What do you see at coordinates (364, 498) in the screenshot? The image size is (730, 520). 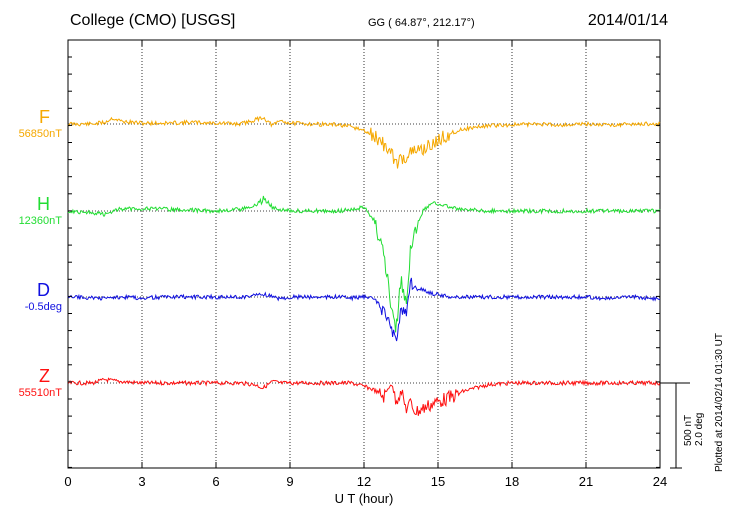 I see `x-axis-label: U T (hour)` at bounding box center [364, 498].